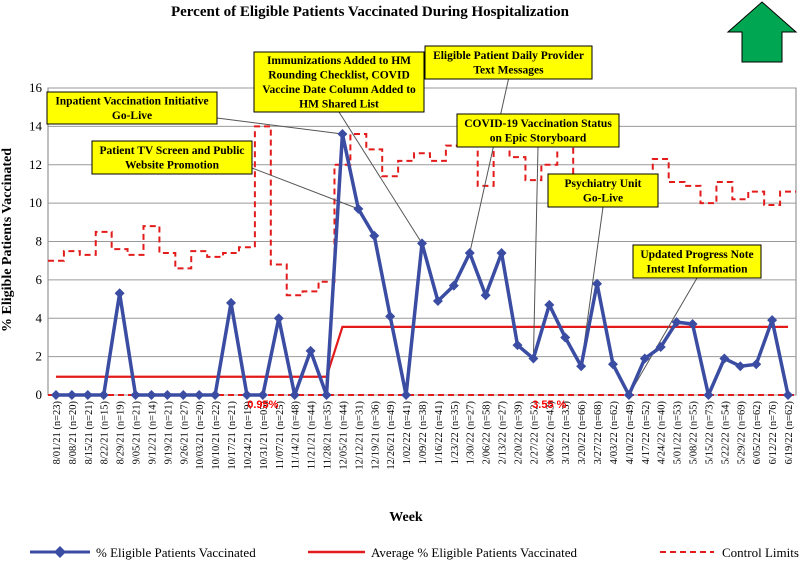  I want to click on x-tick-label: 1/30/22 (n=27), so click(471, 432).